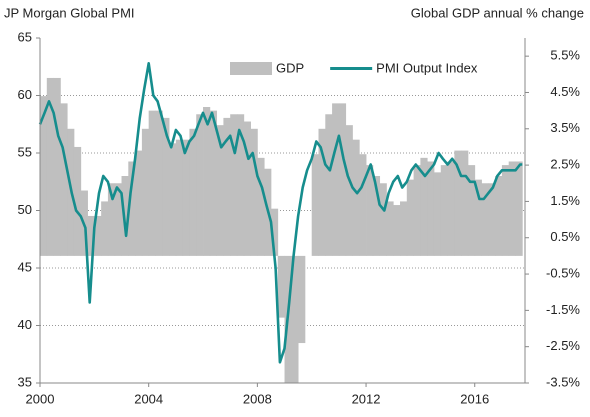 The width and height of the screenshot is (590, 417). What do you see at coordinates (25, 151) in the screenshot?
I see `y-tick-label: 55` at bounding box center [25, 151].